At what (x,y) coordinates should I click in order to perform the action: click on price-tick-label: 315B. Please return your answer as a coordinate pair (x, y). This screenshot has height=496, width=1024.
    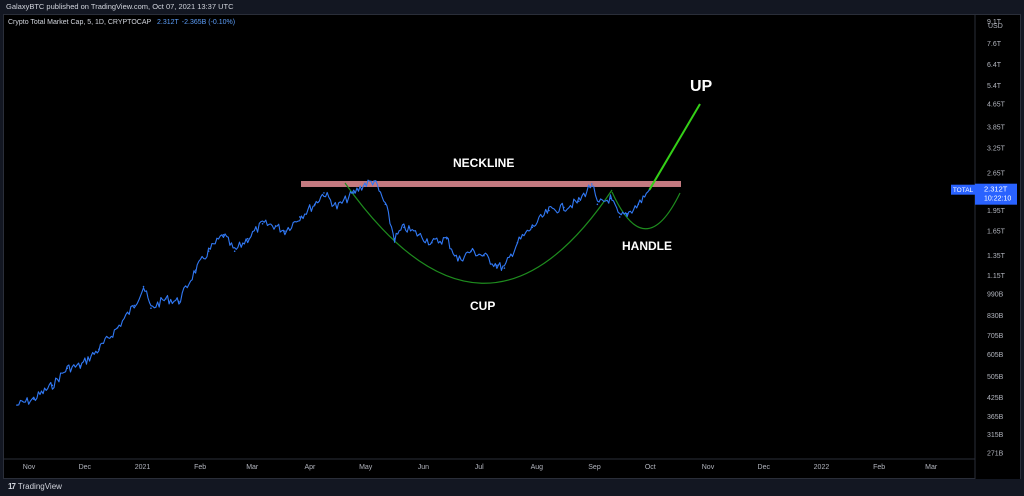
    Looking at the image, I should click on (995, 435).